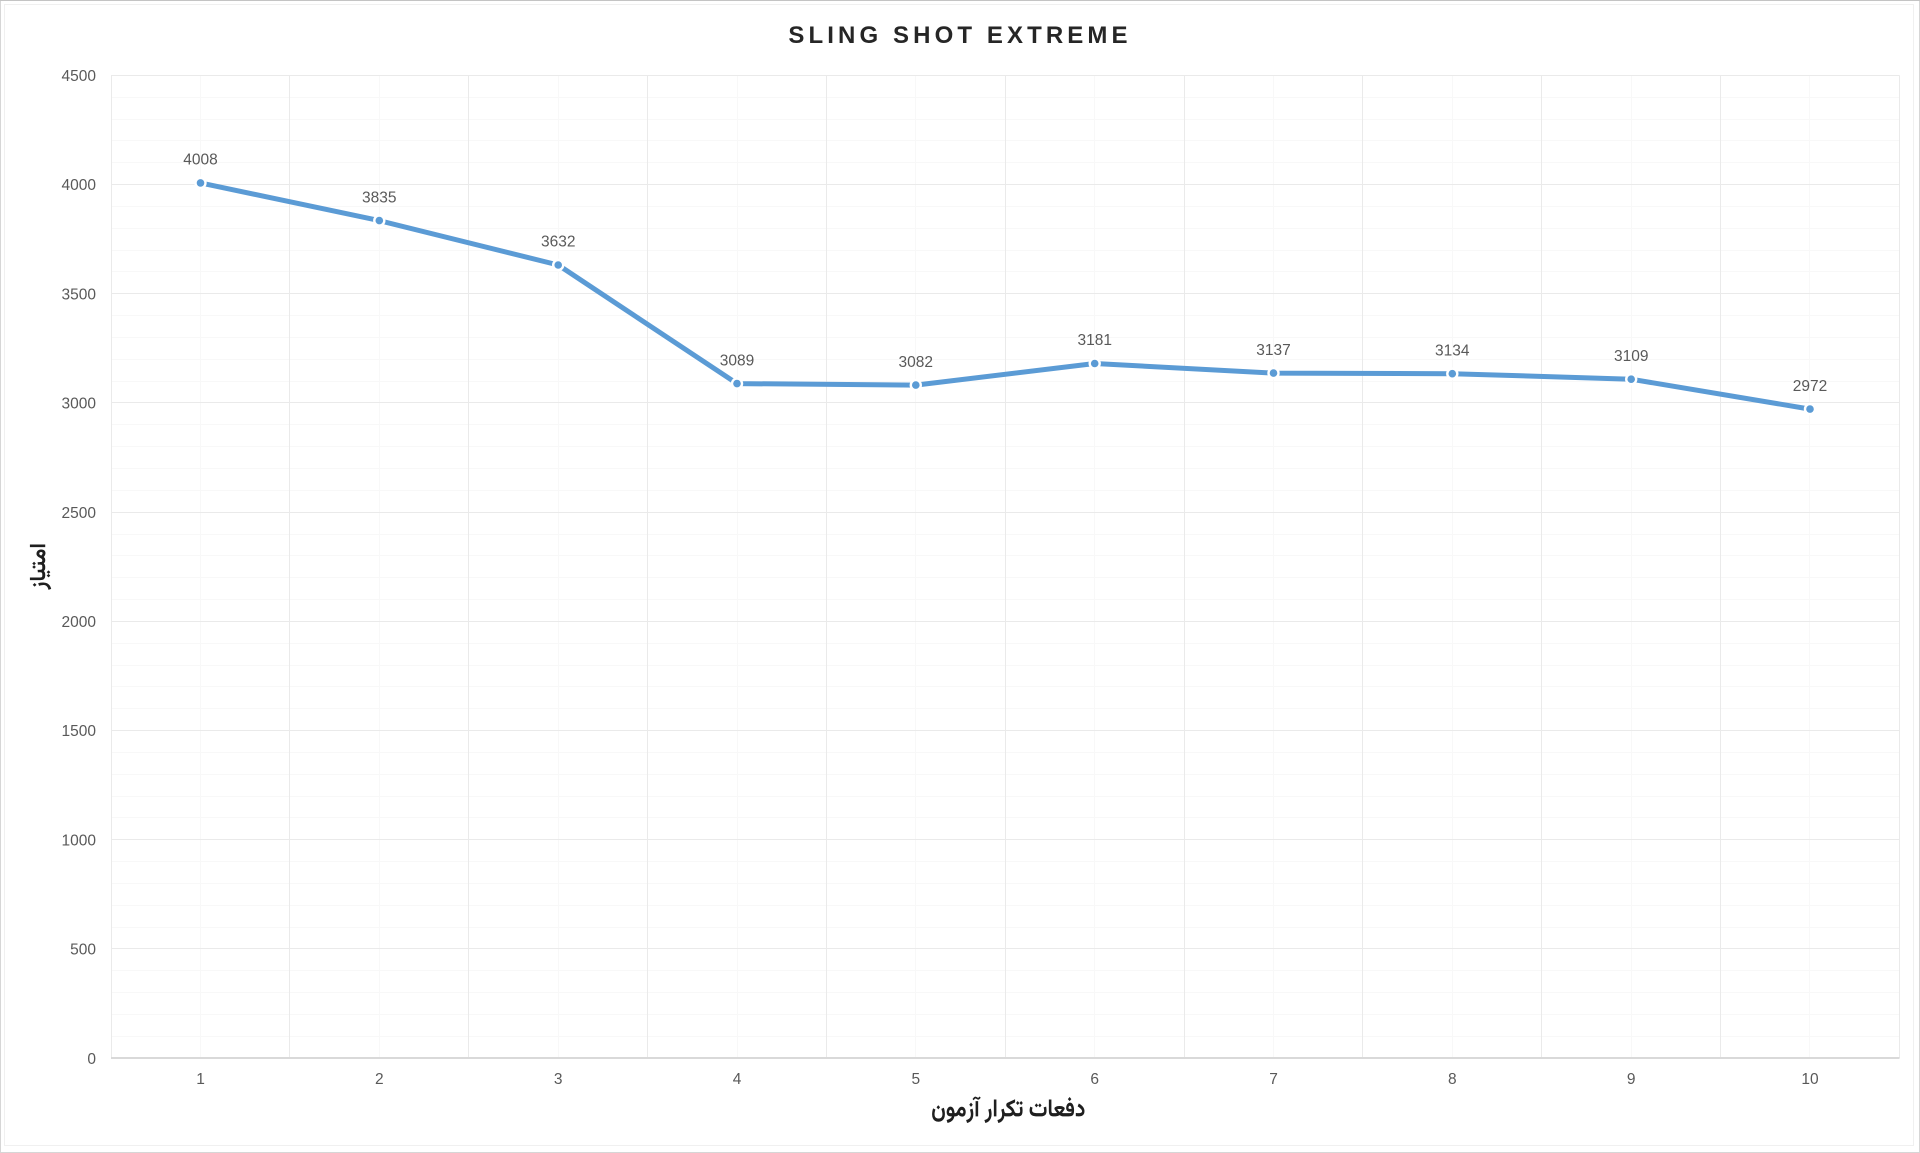  What do you see at coordinates (79, 76) in the screenshot?
I see `svg-text: 4500` at bounding box center [79, 76].